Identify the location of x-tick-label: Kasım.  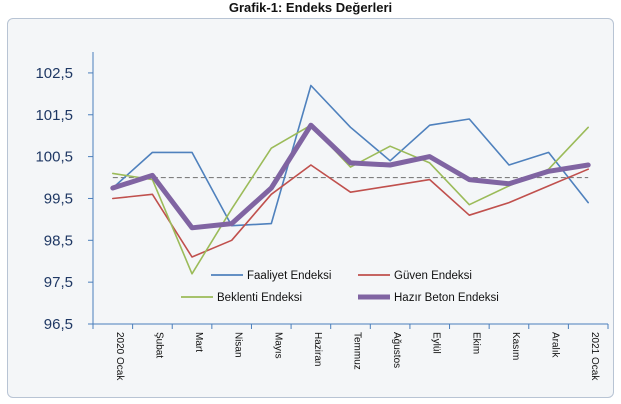
(515, 346).